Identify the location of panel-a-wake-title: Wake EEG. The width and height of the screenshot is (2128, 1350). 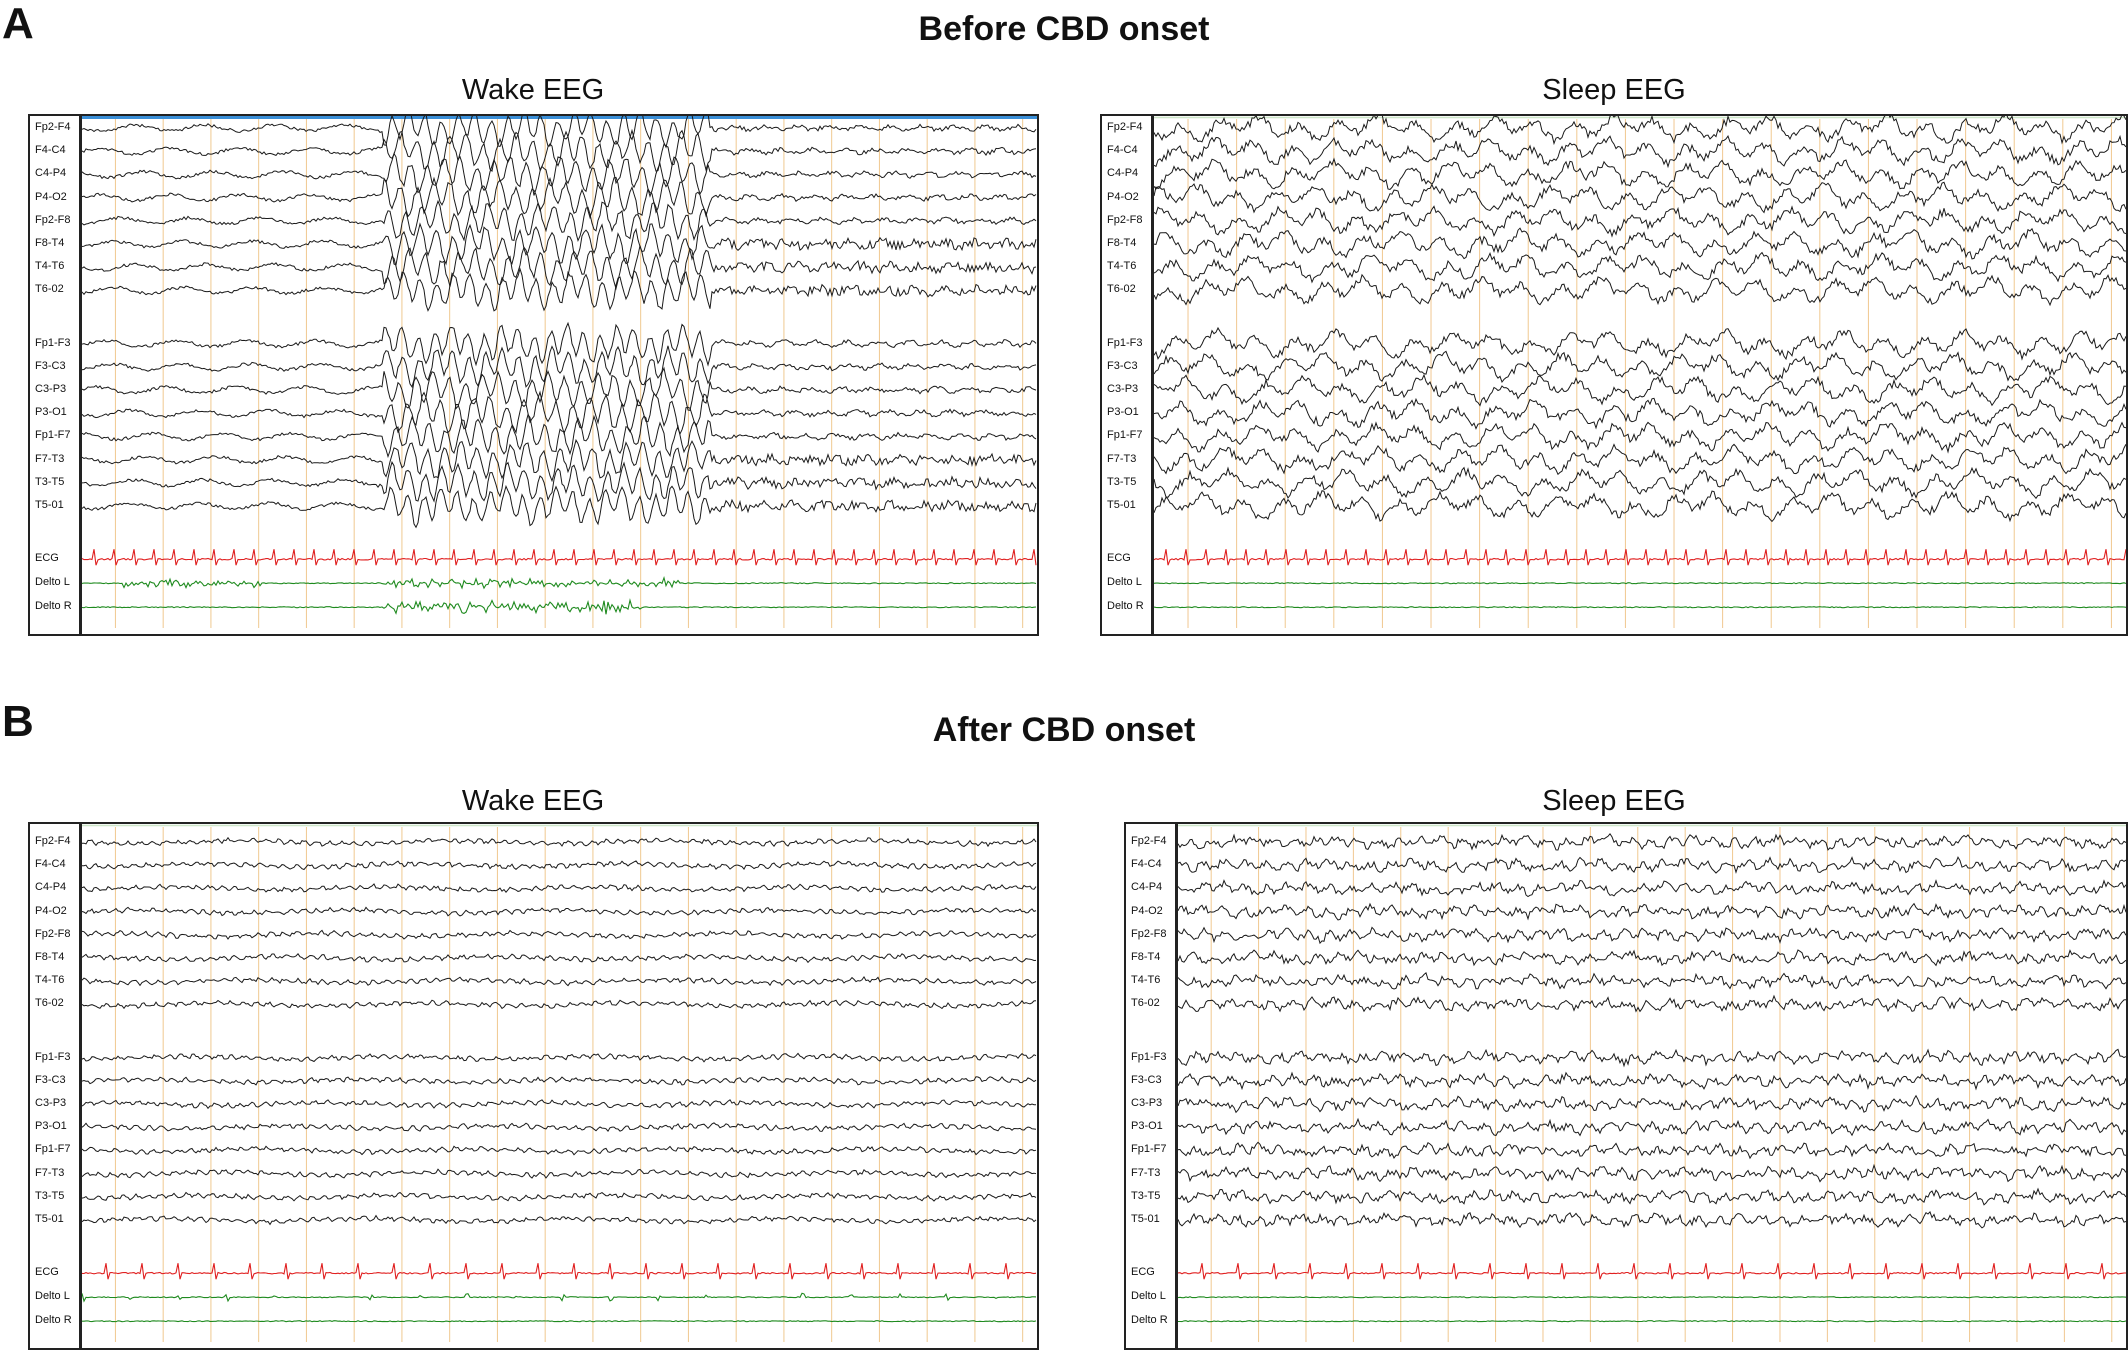
(533, 90).